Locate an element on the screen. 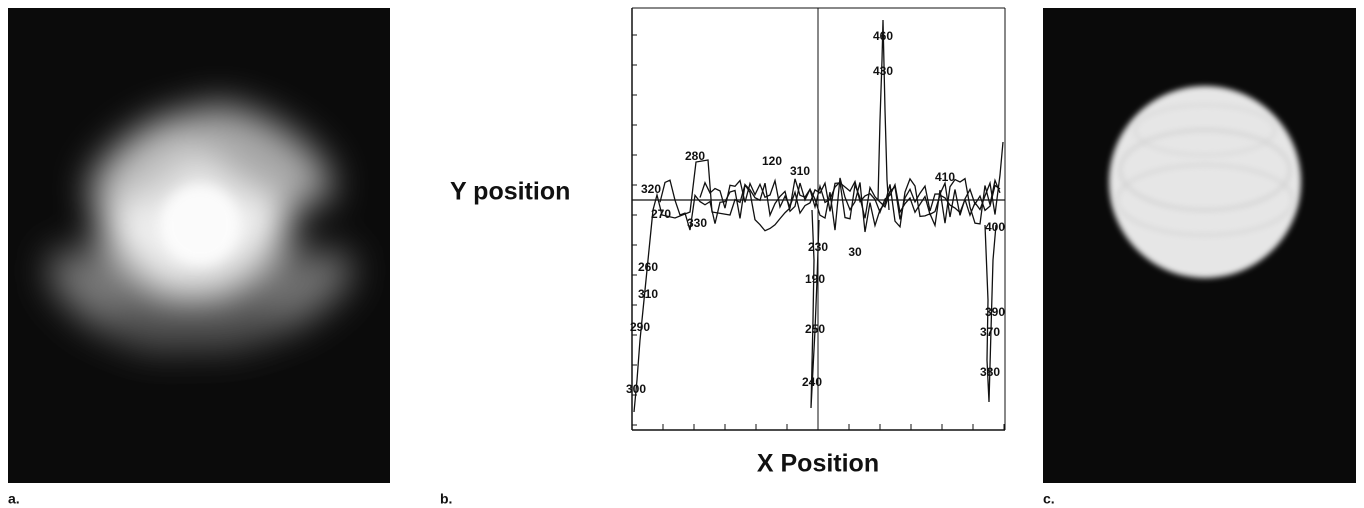 This screenshot has width=1364, height=508. y-axis-label: Y position is located at coordinates (510, 192).